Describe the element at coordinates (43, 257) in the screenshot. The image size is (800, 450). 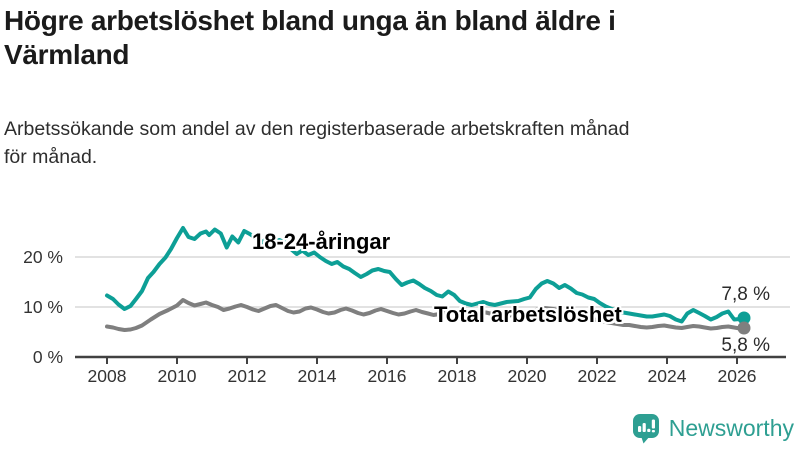
I see `y-tick-label: 20 %` at that location.